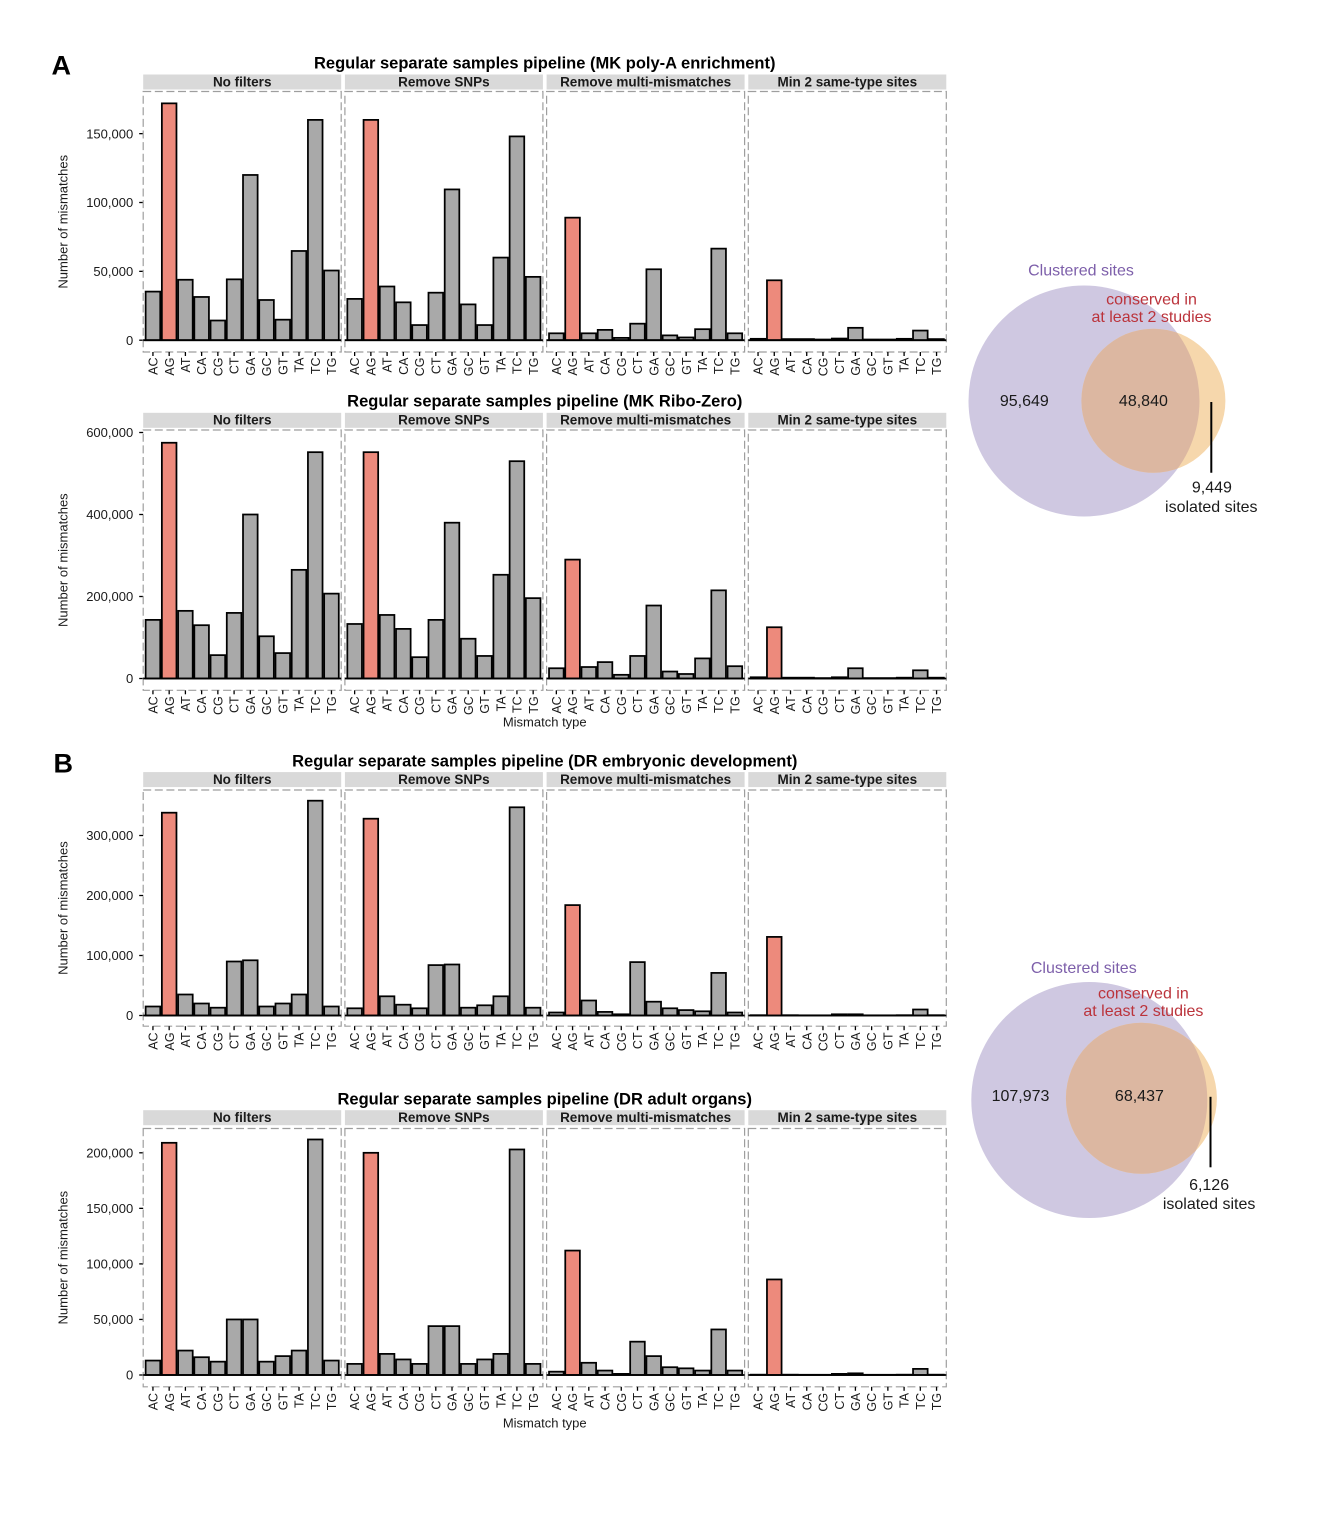  I want to click on svg-text: 50,000, so click(113, 271).